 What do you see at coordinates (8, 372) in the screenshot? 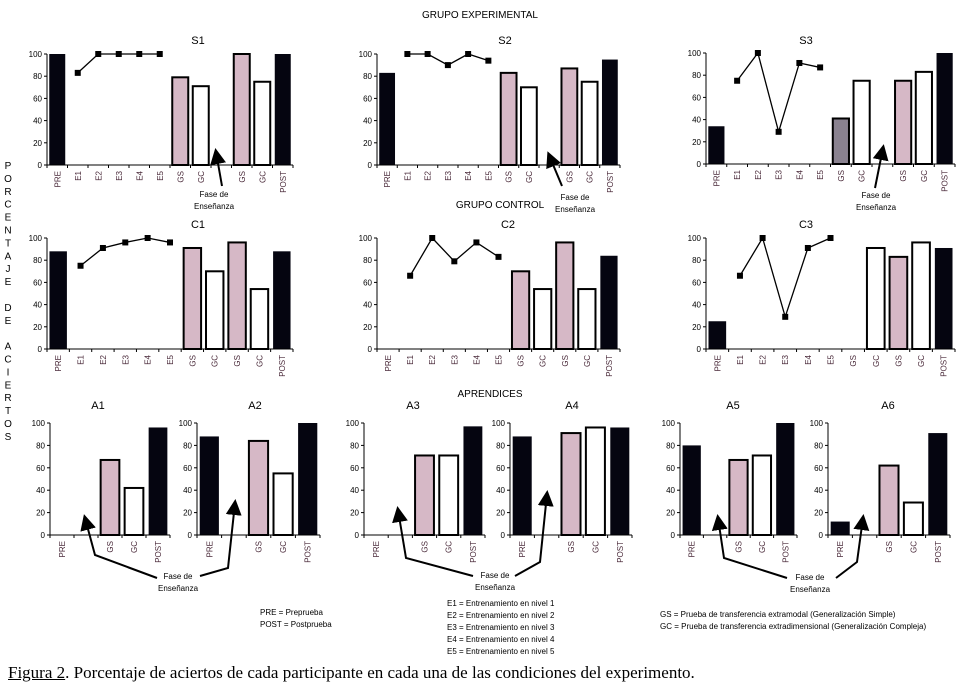
I see `y-axis-label-letter: I` at bounding box center [8, 372].